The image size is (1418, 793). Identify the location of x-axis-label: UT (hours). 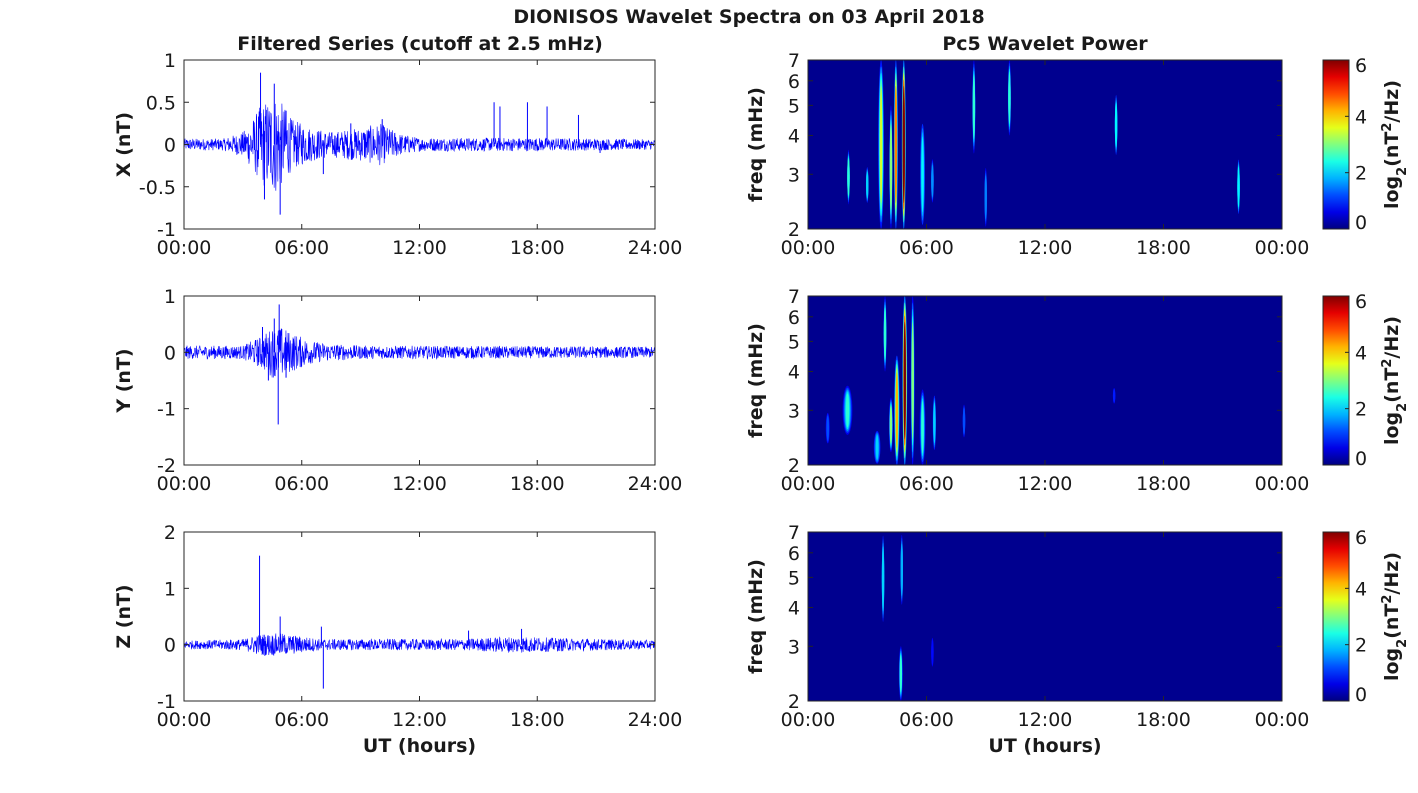
(1044, 746).